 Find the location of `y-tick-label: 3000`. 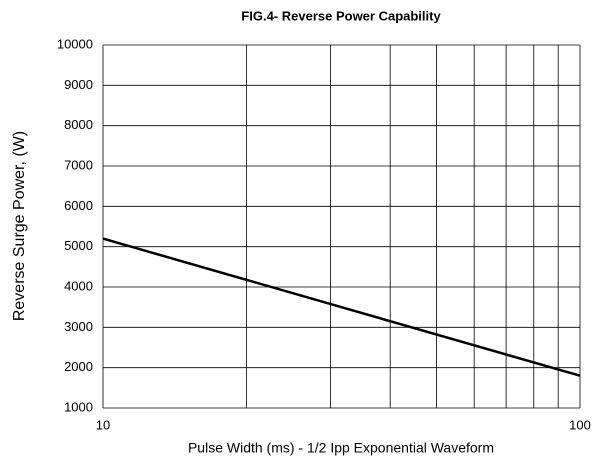

y-tick-label: 3000 is located at coordinates (78, 326).